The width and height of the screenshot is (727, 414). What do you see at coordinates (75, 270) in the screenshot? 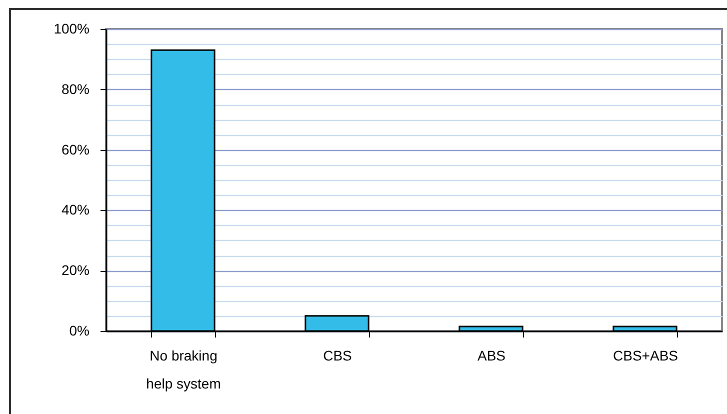
I see `y-tick-label: 20%` at bounding box center [75, 270].